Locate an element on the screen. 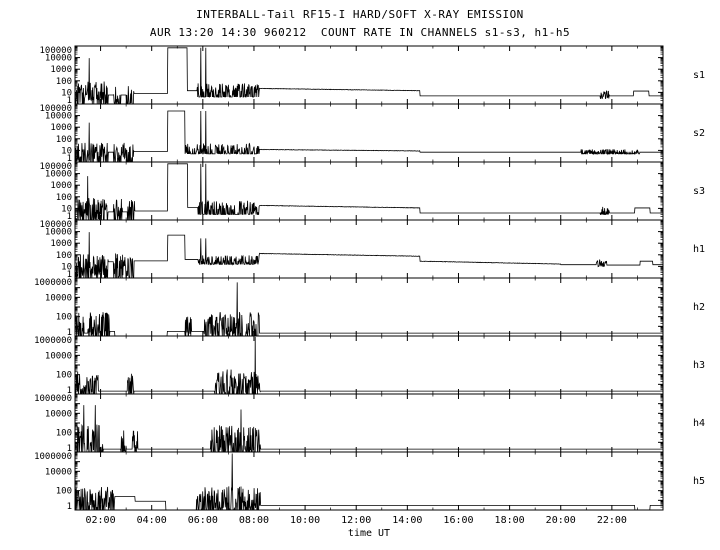  ytick-label-s1: 10000 is located at coordinates (58, 59).